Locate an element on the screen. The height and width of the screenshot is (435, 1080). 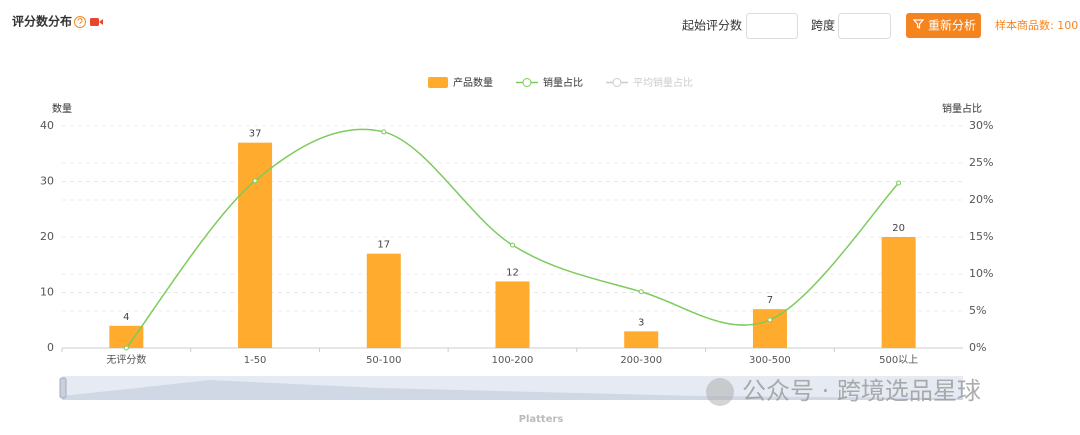
y2-tick-label: 25% is located at coordinates (981, 162).